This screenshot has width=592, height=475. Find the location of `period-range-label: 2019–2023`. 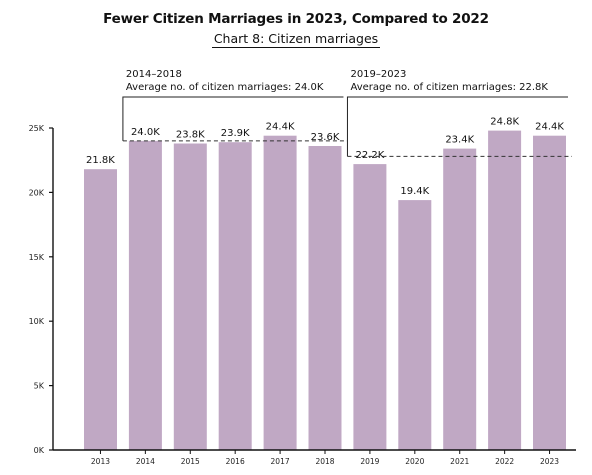

period-range-label: 2019–2023 is located at coordinates (378, 74).